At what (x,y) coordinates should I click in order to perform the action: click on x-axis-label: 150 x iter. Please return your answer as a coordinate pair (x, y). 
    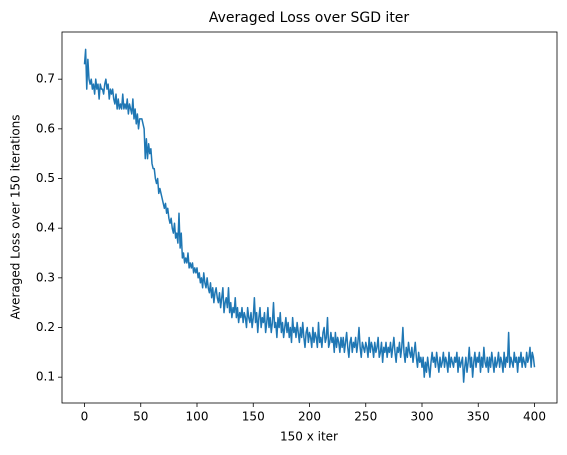
    Looking at the image, I should click on (309, 437).